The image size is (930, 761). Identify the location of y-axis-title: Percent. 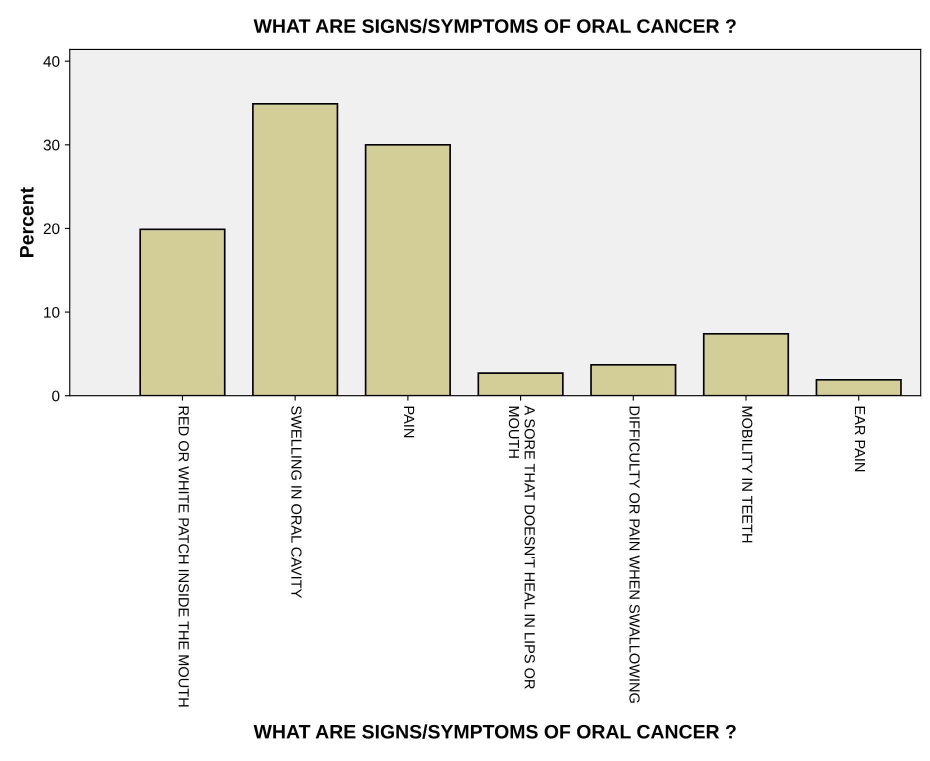
(27, 222).